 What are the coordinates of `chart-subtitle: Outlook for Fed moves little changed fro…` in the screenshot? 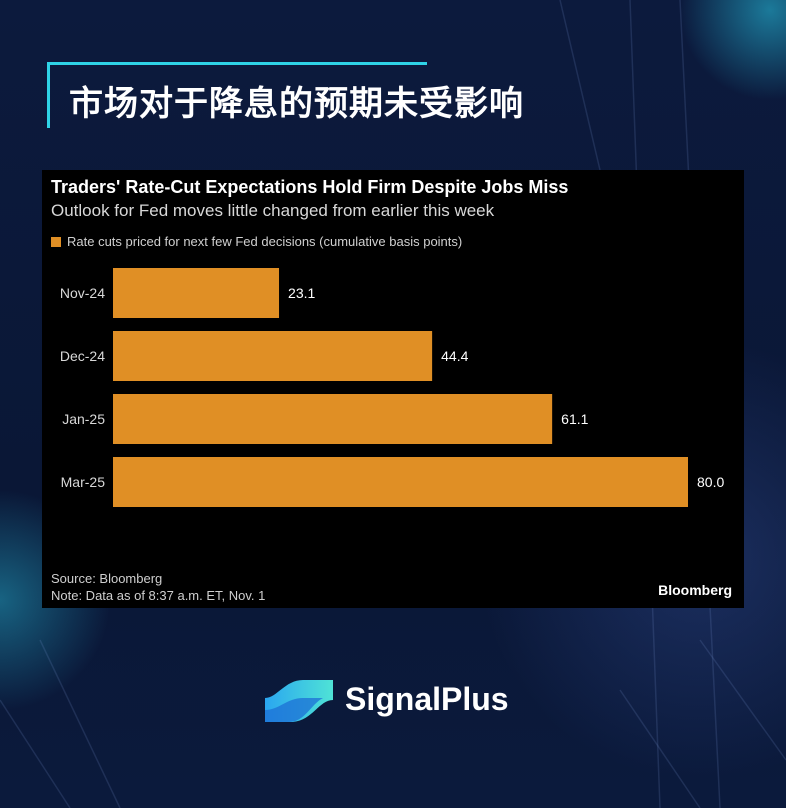 It's located at (273, 210).